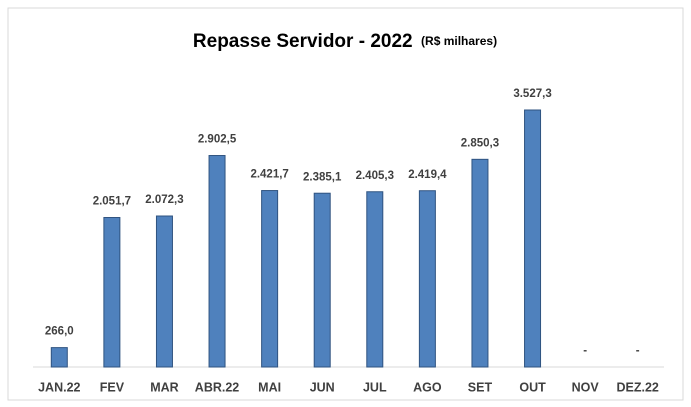 This screenshot has height=407, width=691. What do you see at coordinates (322, 387) in the screenshot?
I see `x-tick-label: JUN` at bounding box center [322, 387].